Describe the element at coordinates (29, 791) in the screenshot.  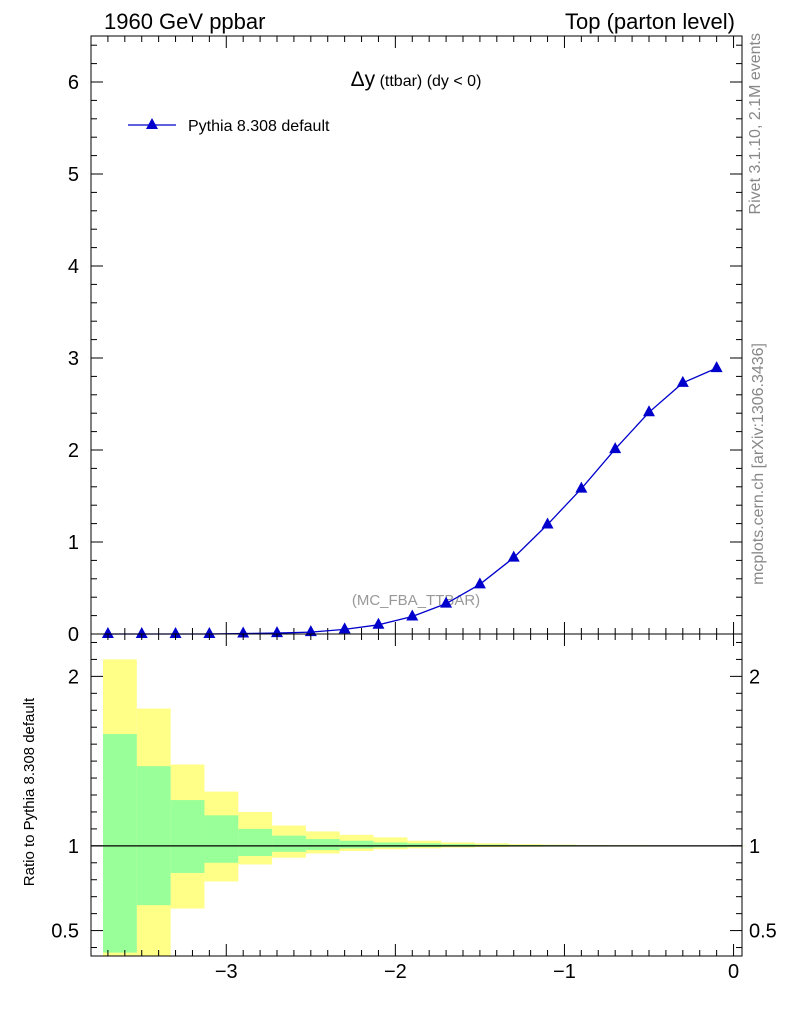
I see `ratio-y-axis-label: Ratio to Pythia 8.308 default` at that location.